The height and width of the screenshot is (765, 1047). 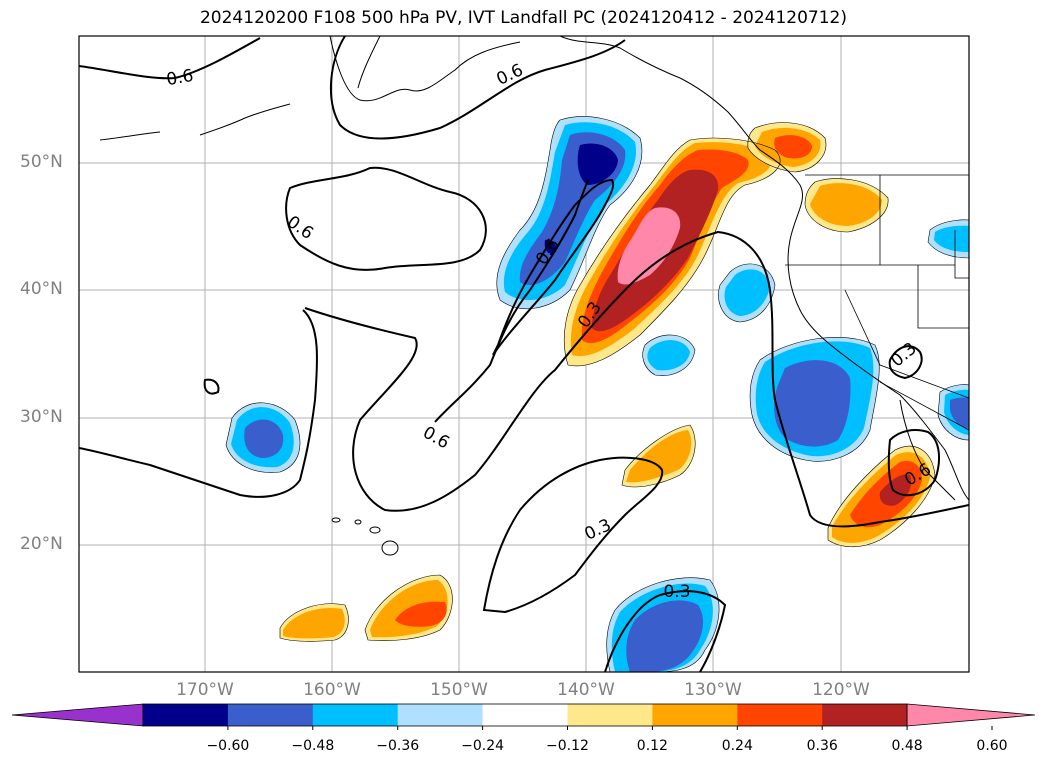 What do you see at coordinates (77, 715) in the screenshot?
I see `colorbar-extend-low` at bounding box center [77, 715].